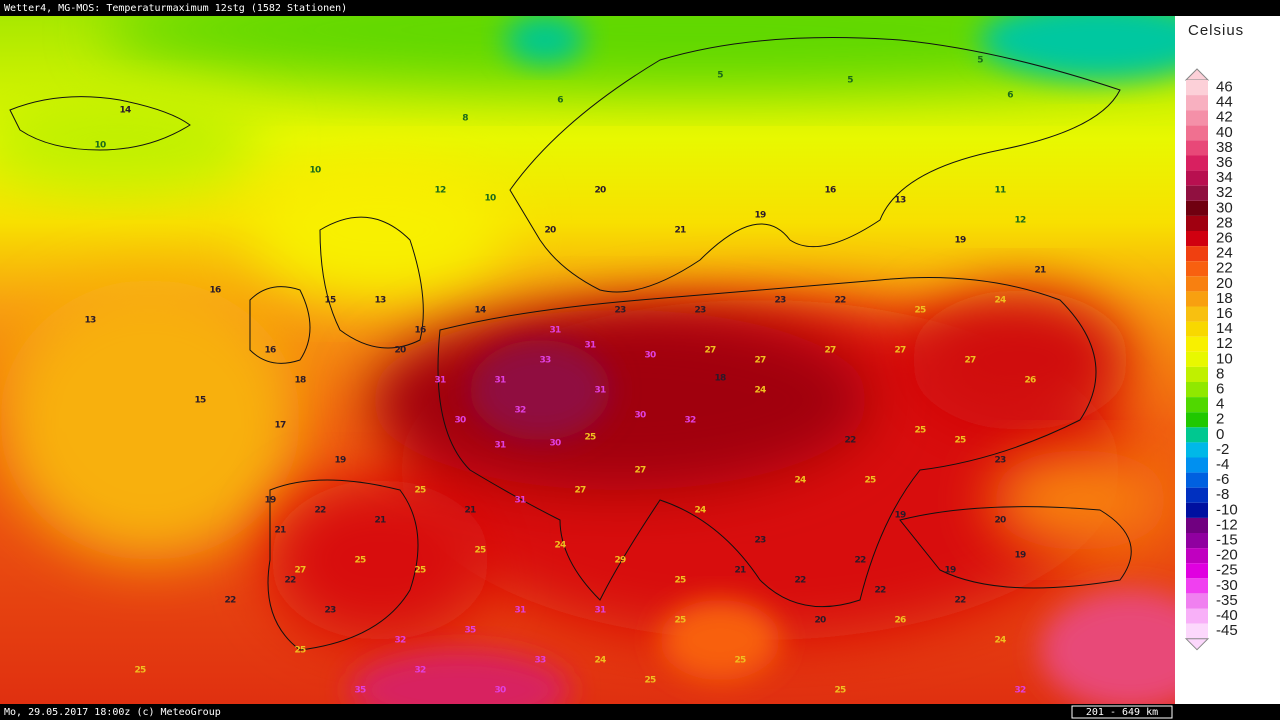 The height and width of the screenshot is (720, 1280). What do you see at coordinates (1227, 630) in the screenshot?
I see `legend-label: -45` at bounding box center [1227, 630].